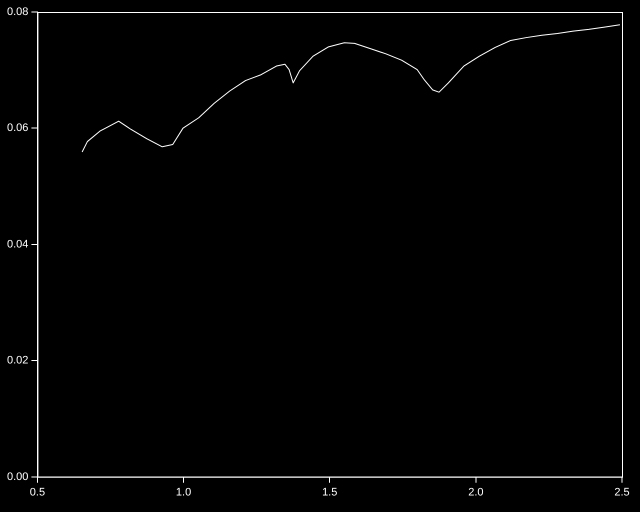 This screenshot has height=512, width=640. What do you see at coordinates (330, 492) in the screenshot?
I see `x-tick-label: 1.5` at bounding box center [330, 492].